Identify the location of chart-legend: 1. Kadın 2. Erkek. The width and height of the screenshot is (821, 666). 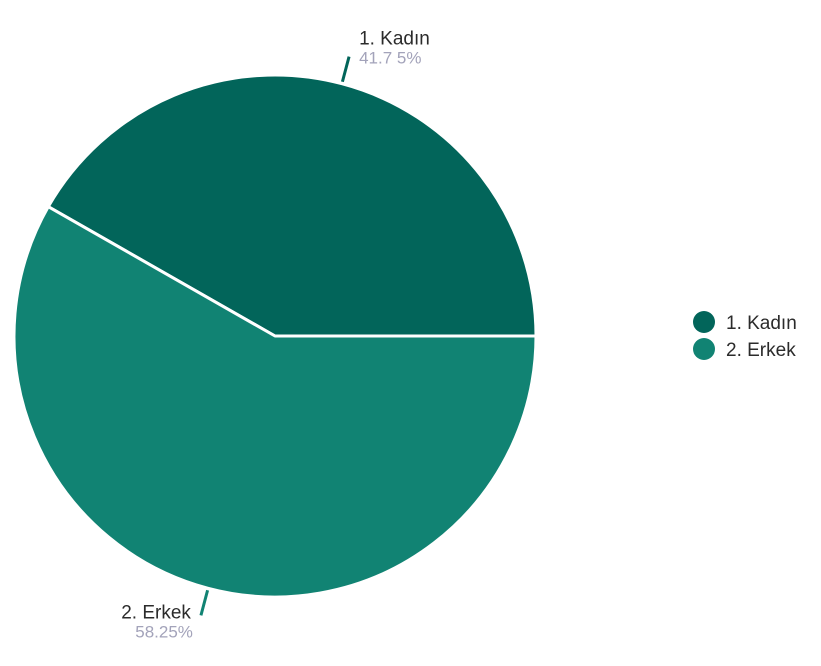
(745, 336).